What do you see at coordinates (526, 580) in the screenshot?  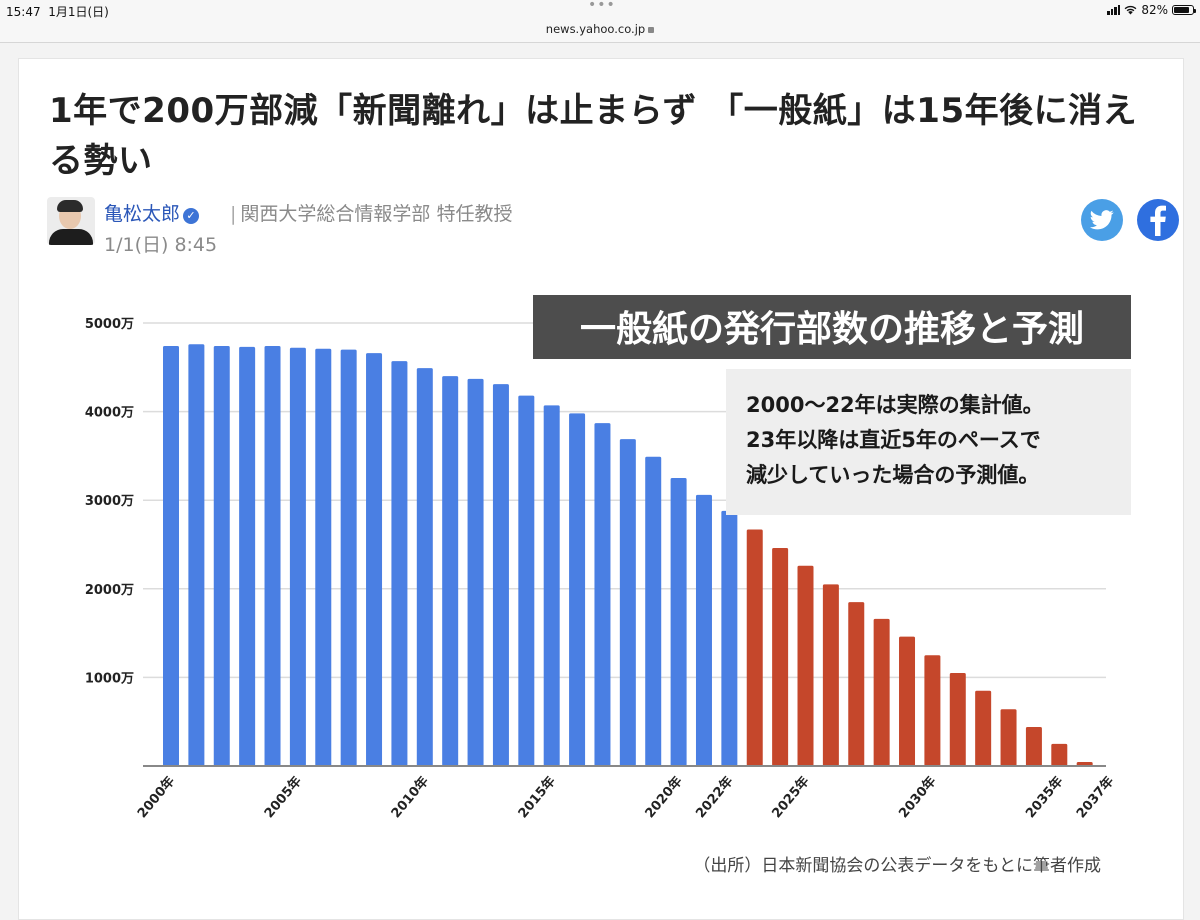 I see `bar-2014` at bounding box center [526, 580].